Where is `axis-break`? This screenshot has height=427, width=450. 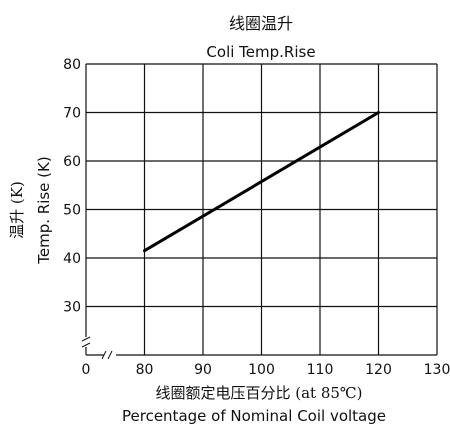 axis-break is located at coordinates (97, 348).